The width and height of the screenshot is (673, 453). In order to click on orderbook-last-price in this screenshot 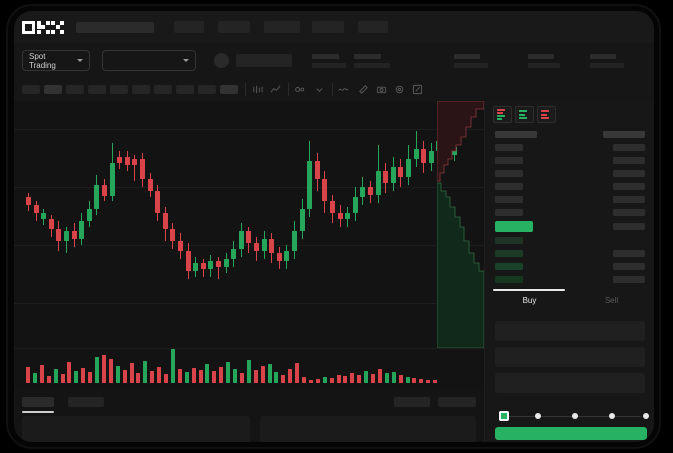, I will do `click(514, 226)`.